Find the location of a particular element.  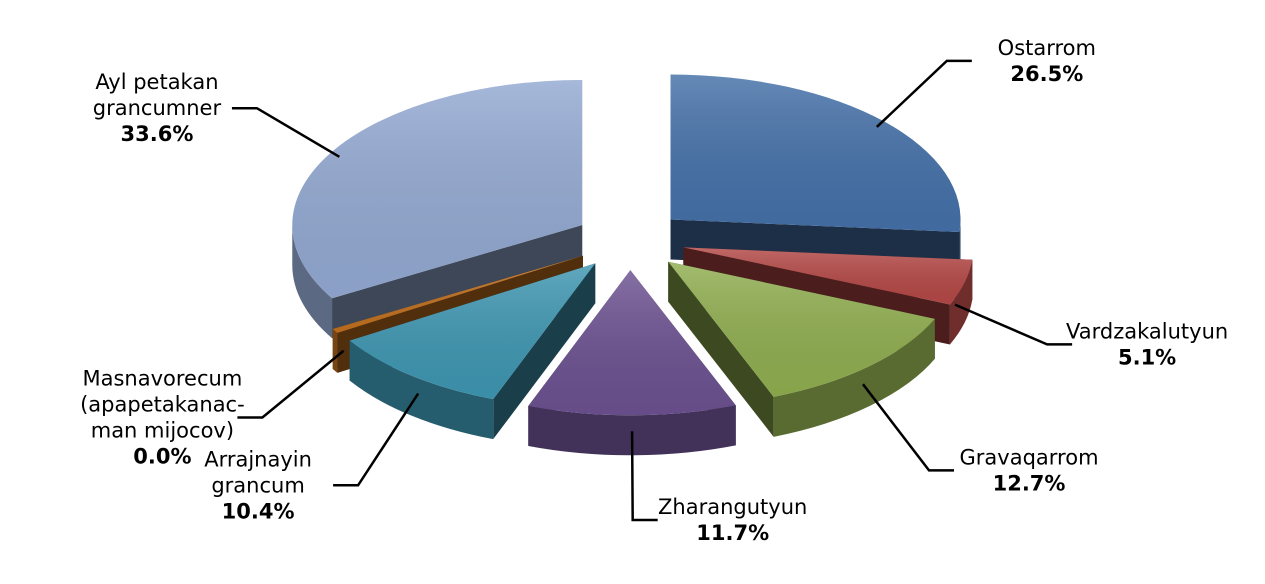

slice-value-label: 33.6% is located at coordinates (157, 134).